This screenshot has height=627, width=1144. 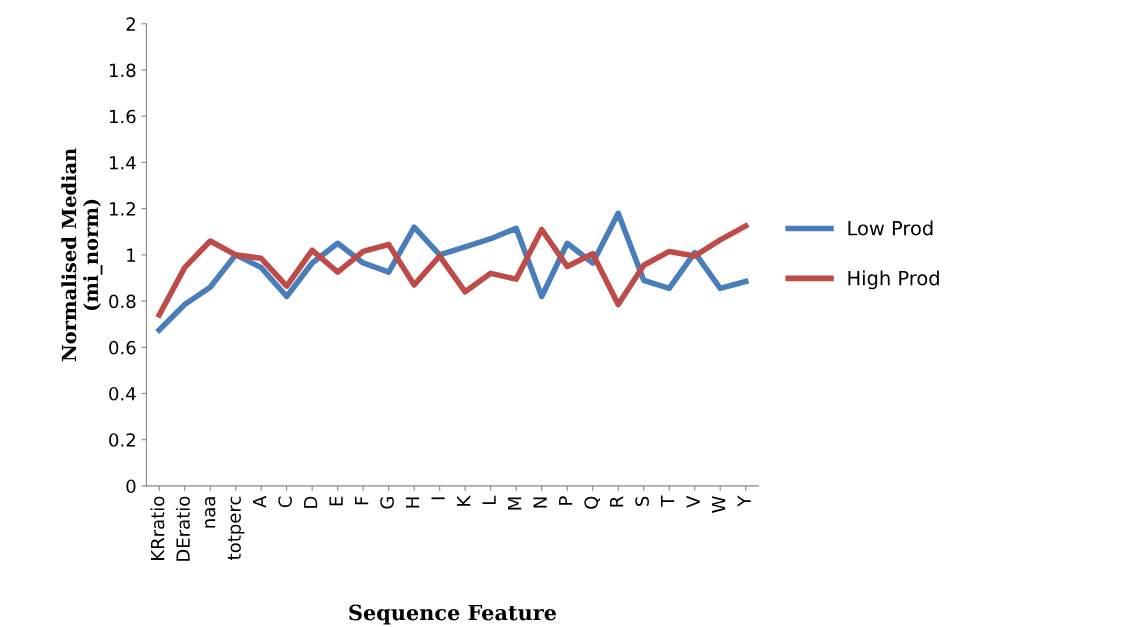 What do you see at coordinates (182, 528) in the screenshot?
I see `x-tick-label: DEratio` at bounding box center [182, 528].